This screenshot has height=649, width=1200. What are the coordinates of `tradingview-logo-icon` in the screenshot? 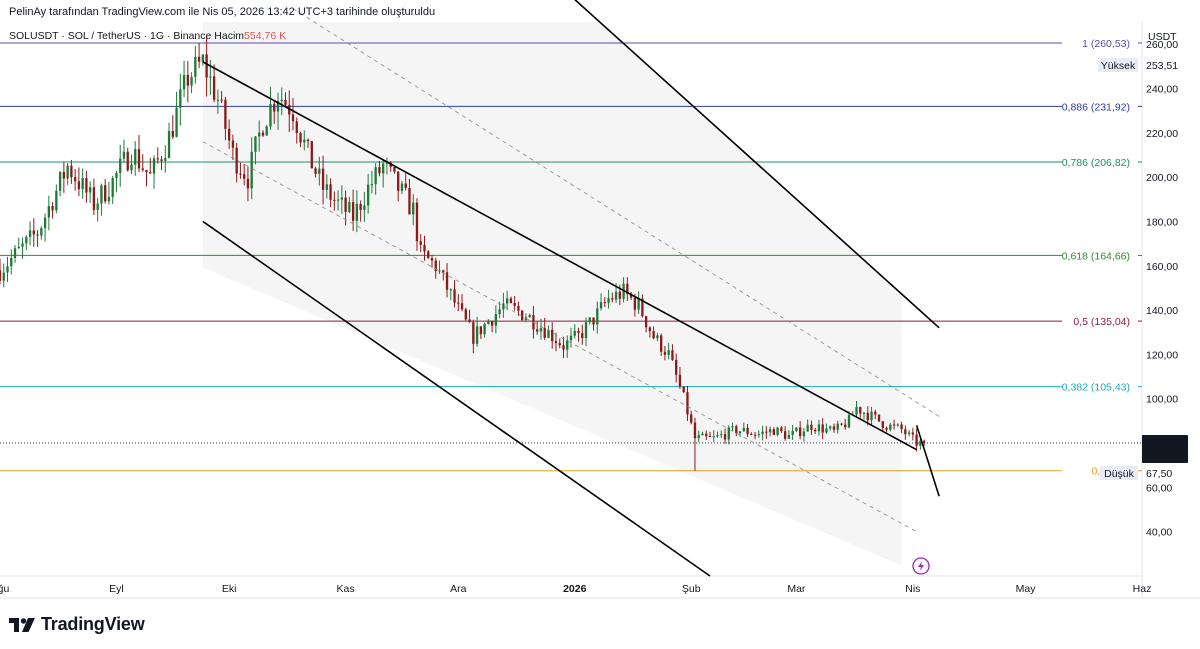 It's located at (22, 624).